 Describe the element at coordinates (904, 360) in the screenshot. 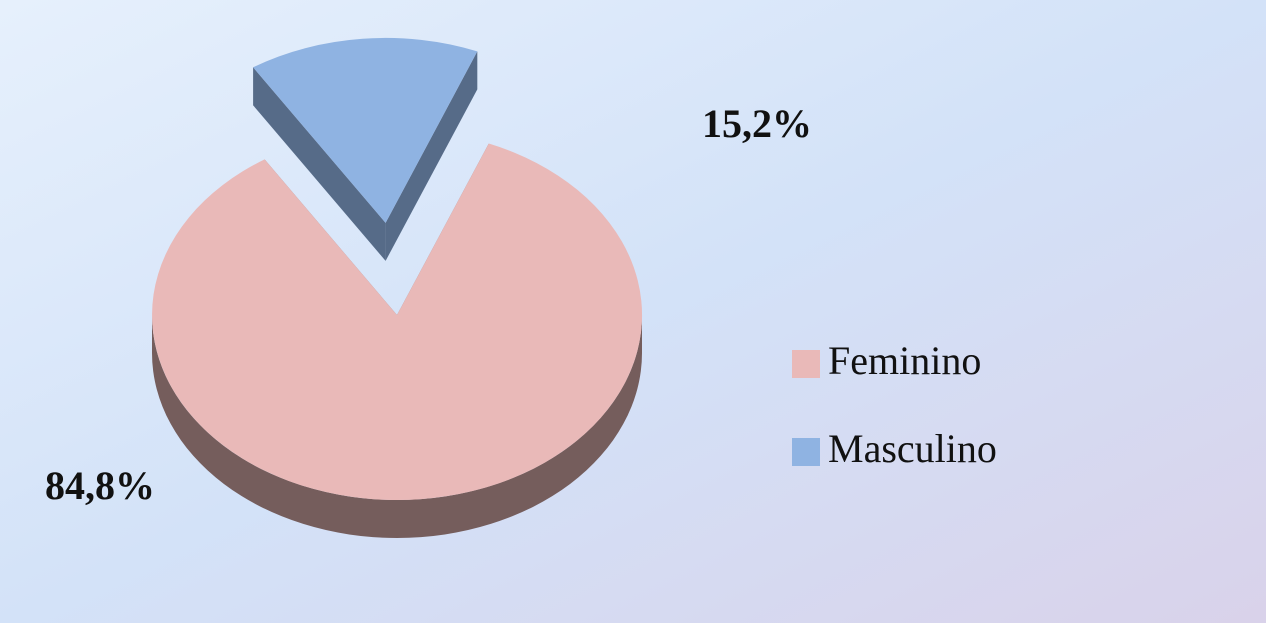

I see `legend-label: Feminino` at that location.